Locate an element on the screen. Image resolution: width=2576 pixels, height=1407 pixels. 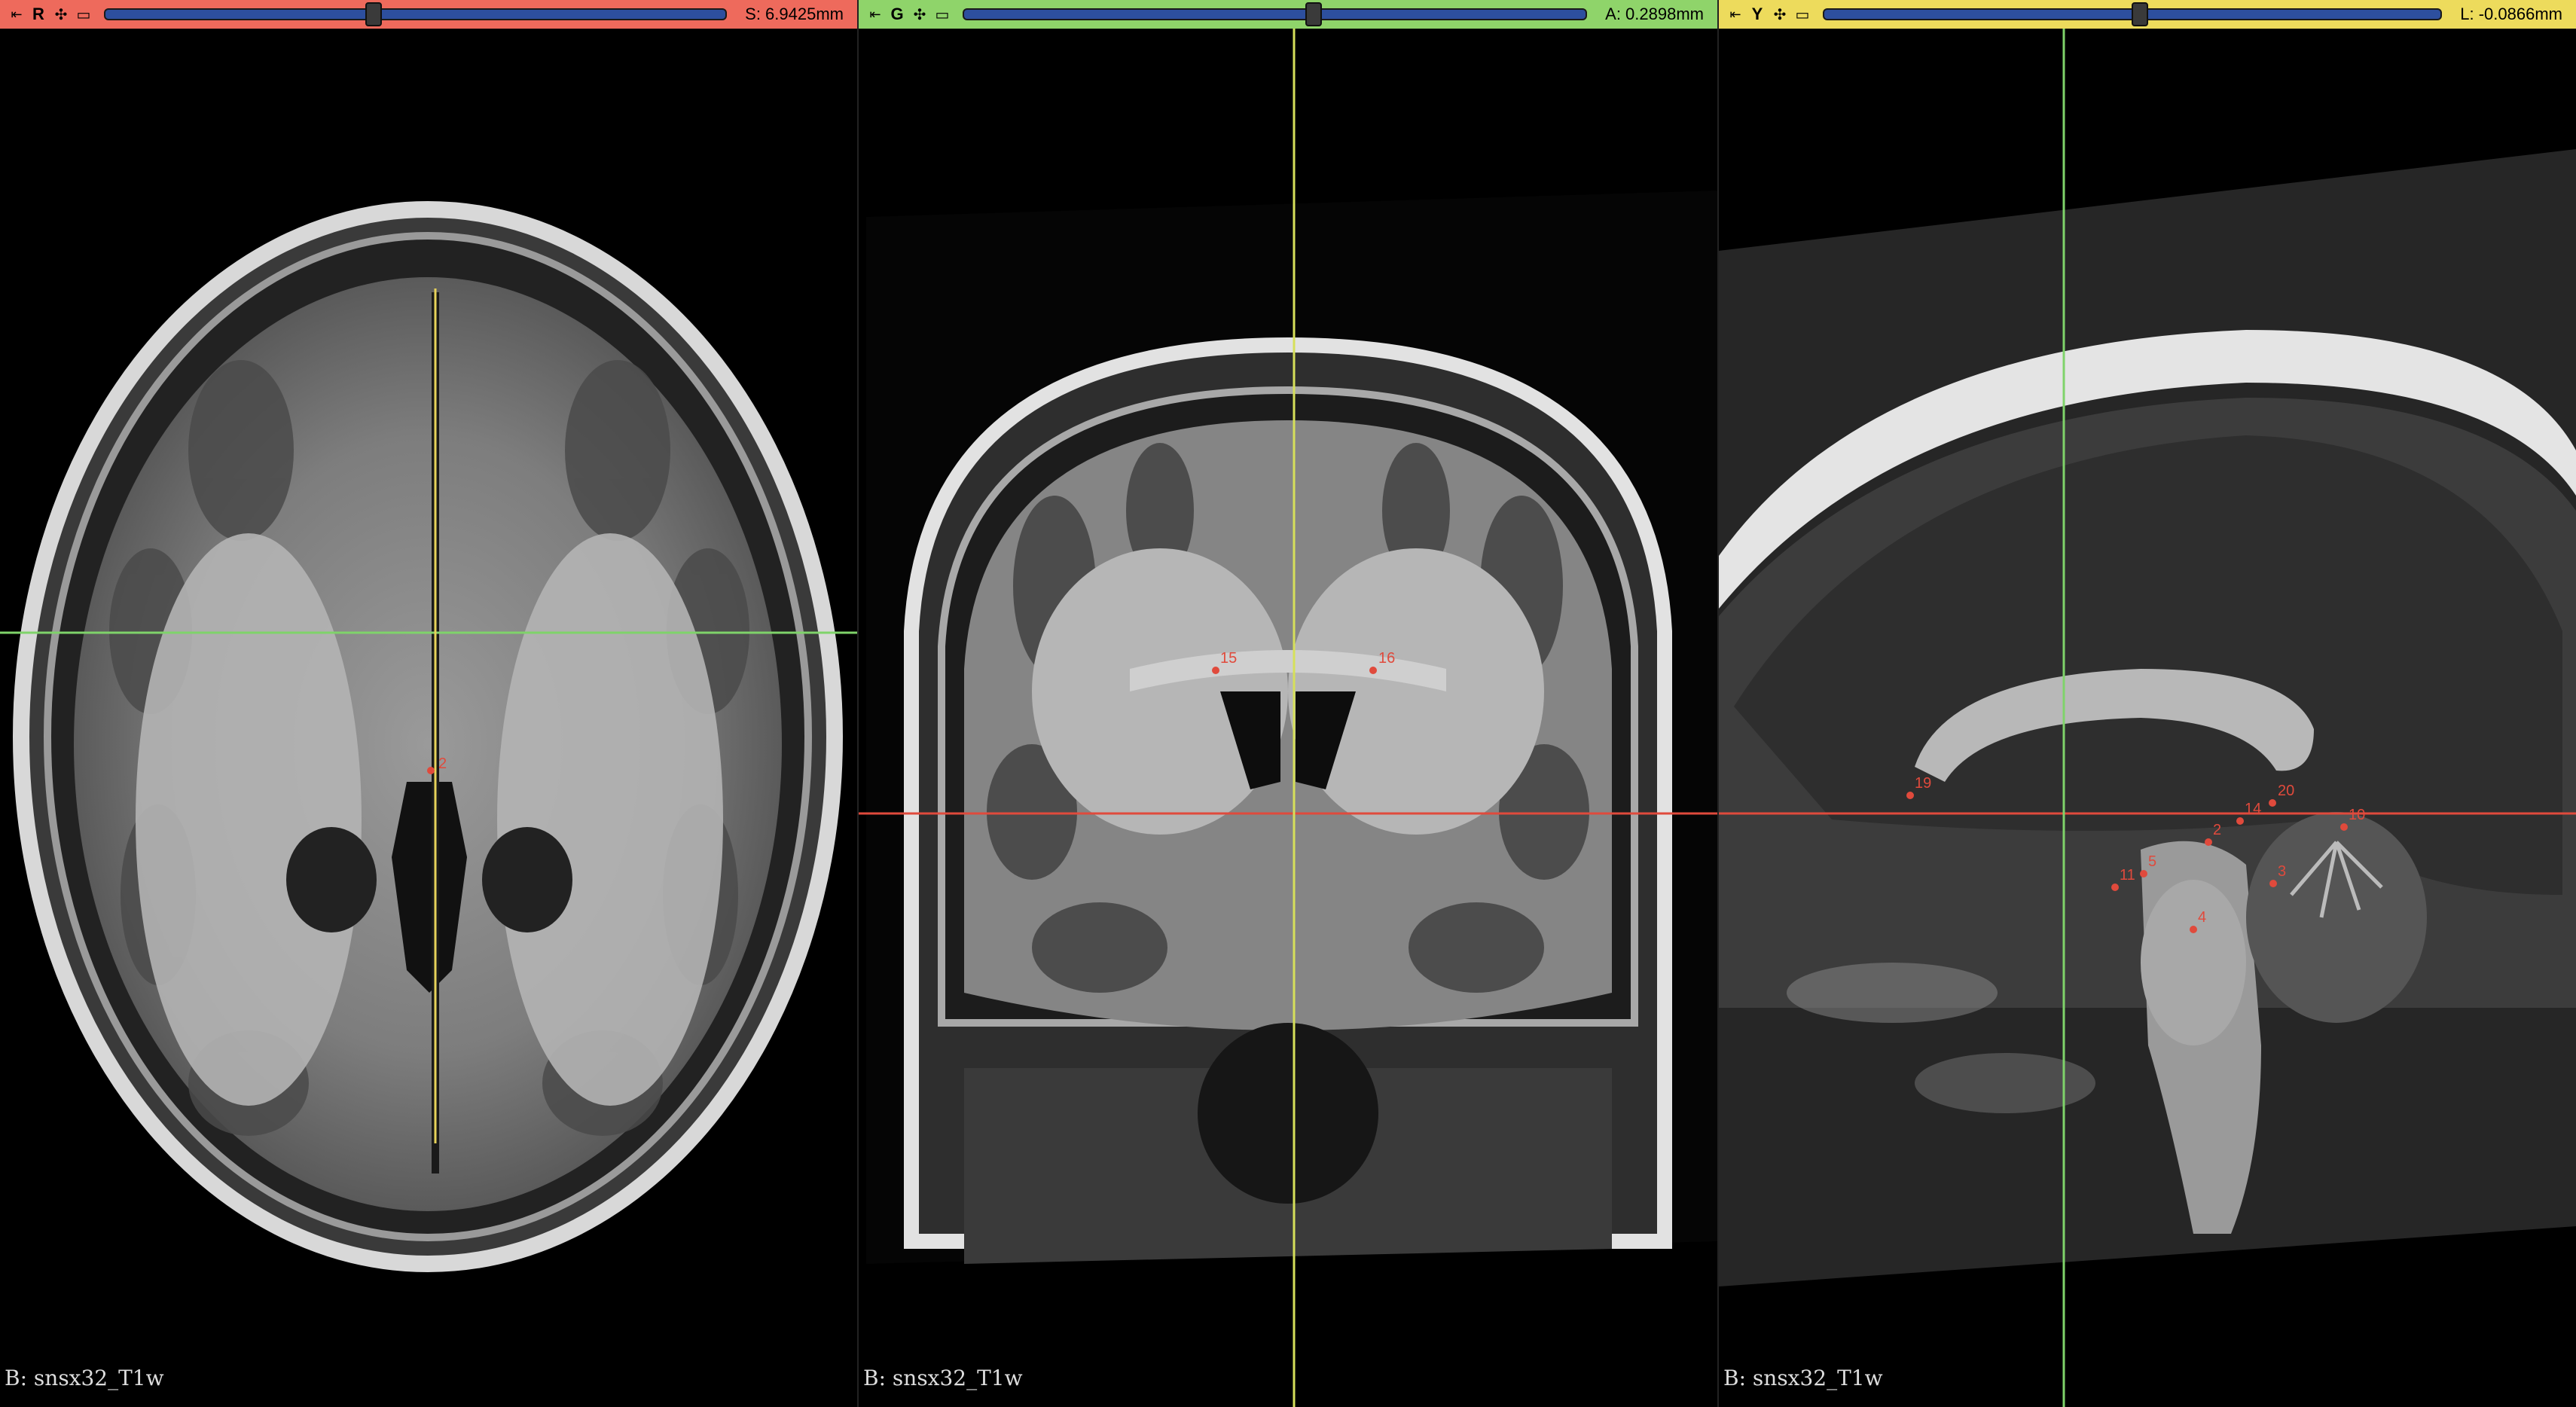
fiducial-marker: 15 is located at coordinates (1225, 662).